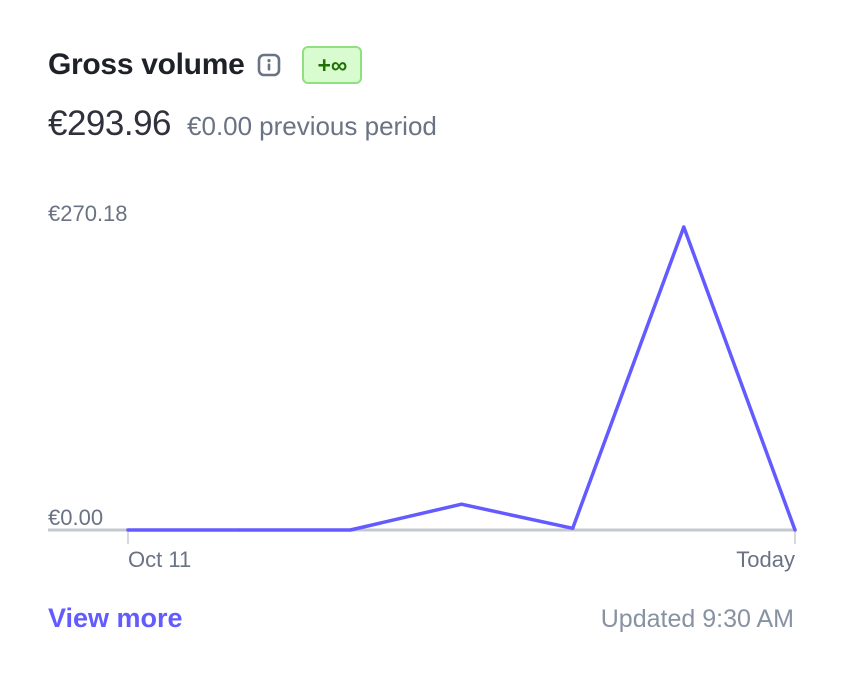  I want to click on summary-row: €293.96 €0.00 previous period, so click(242, 124).